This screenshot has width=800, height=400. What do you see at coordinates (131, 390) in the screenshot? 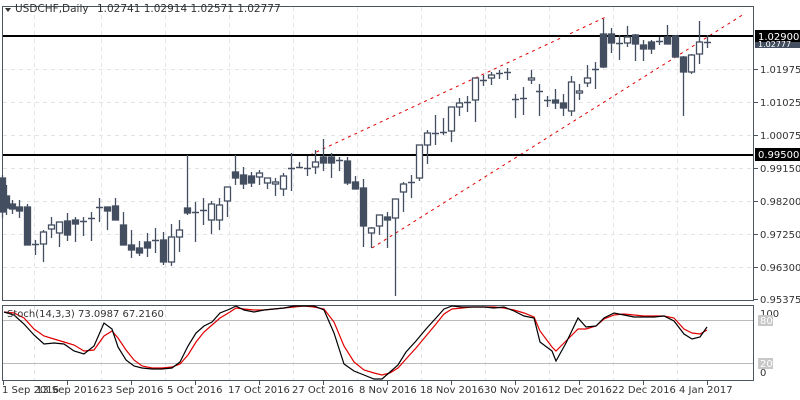
I see `date-tick-label: 23 Sep 2016` at bounding box center [131, 390].